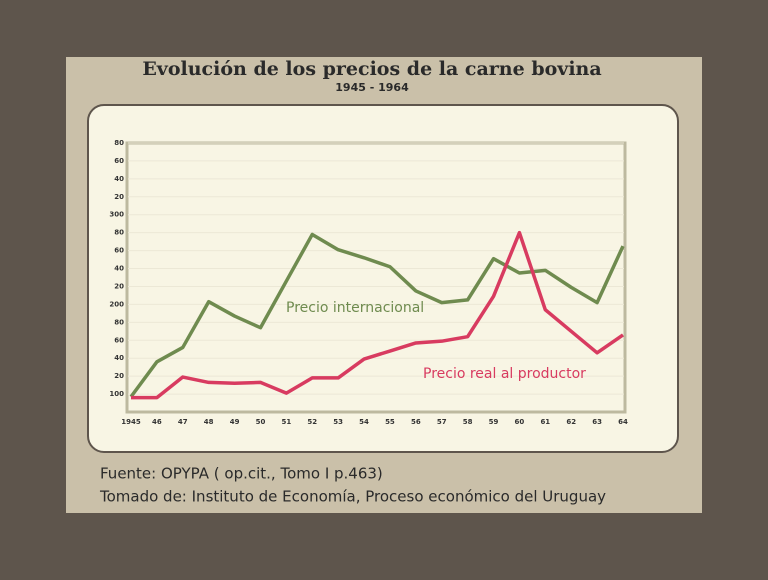  What do you see at coordinates (571, 422) in the screenshot?
I see `x-tick-label: 62` at bounding box center [571, 422].